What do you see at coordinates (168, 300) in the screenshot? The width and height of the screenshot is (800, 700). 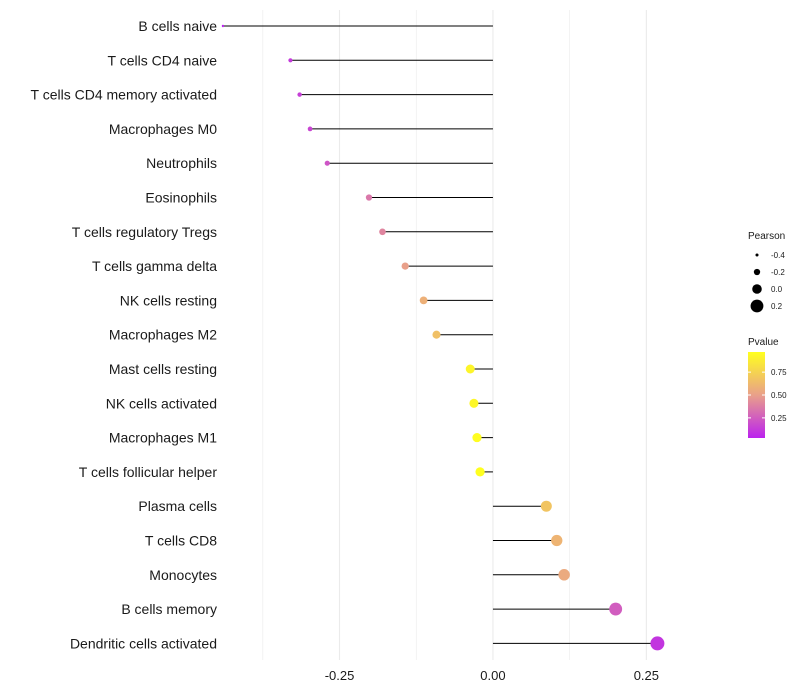 I see `category-label: NK cells resting` at bounding box center [168, 300].